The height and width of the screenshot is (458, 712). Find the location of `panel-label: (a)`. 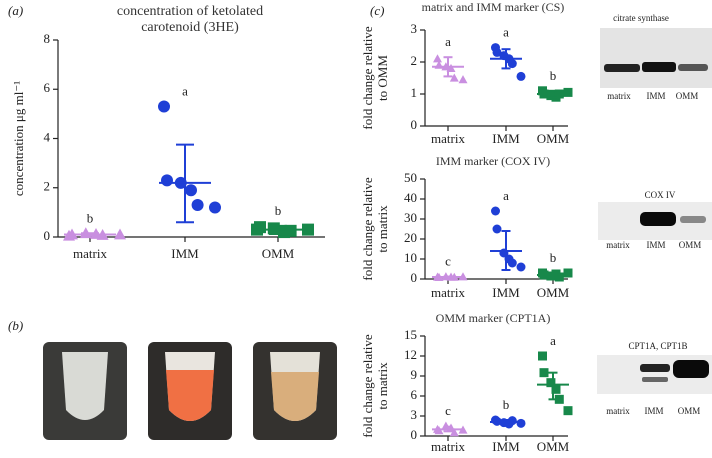

panel-label: (a) is located at coordinates (15, 10).